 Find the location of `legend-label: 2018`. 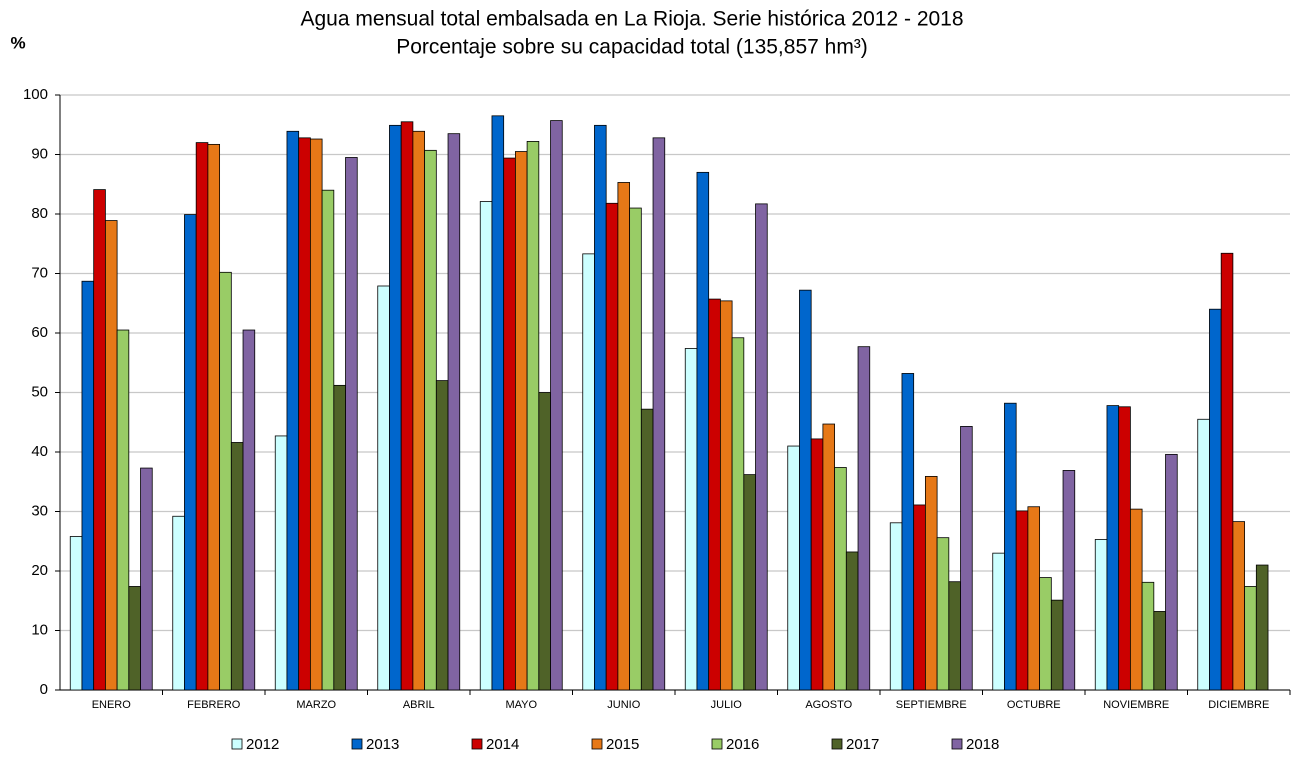

legend-label: 2018 is located at coordinates (982, 744).